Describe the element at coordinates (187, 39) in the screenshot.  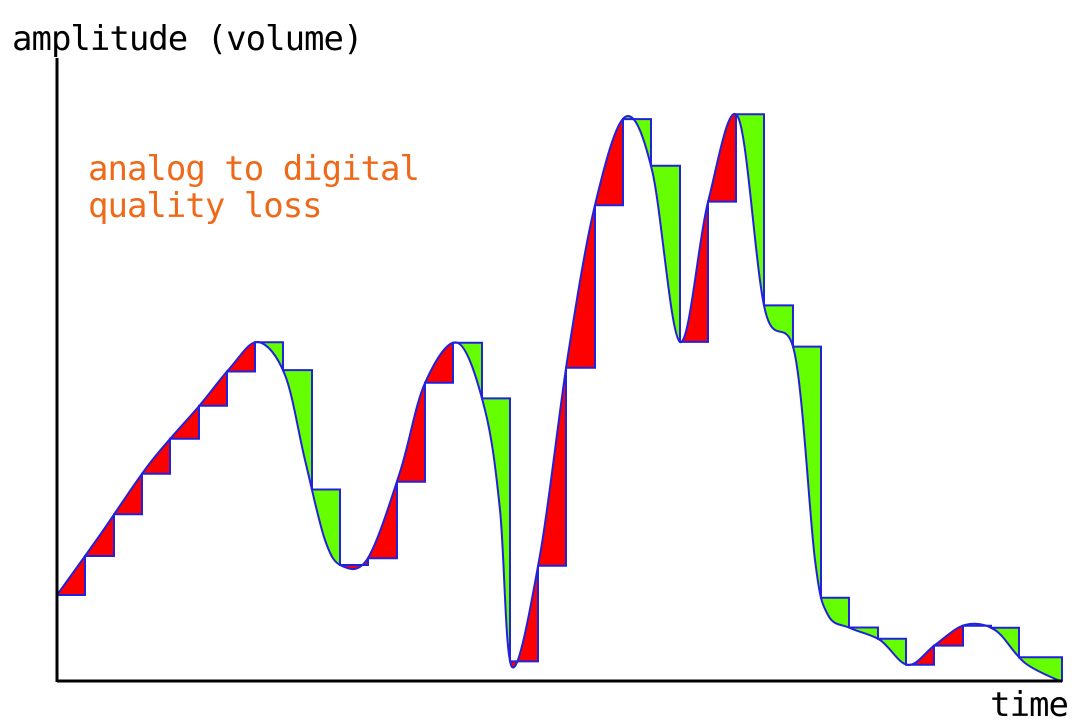
I see `y-axis-label: amplitude (volume)` at that location.